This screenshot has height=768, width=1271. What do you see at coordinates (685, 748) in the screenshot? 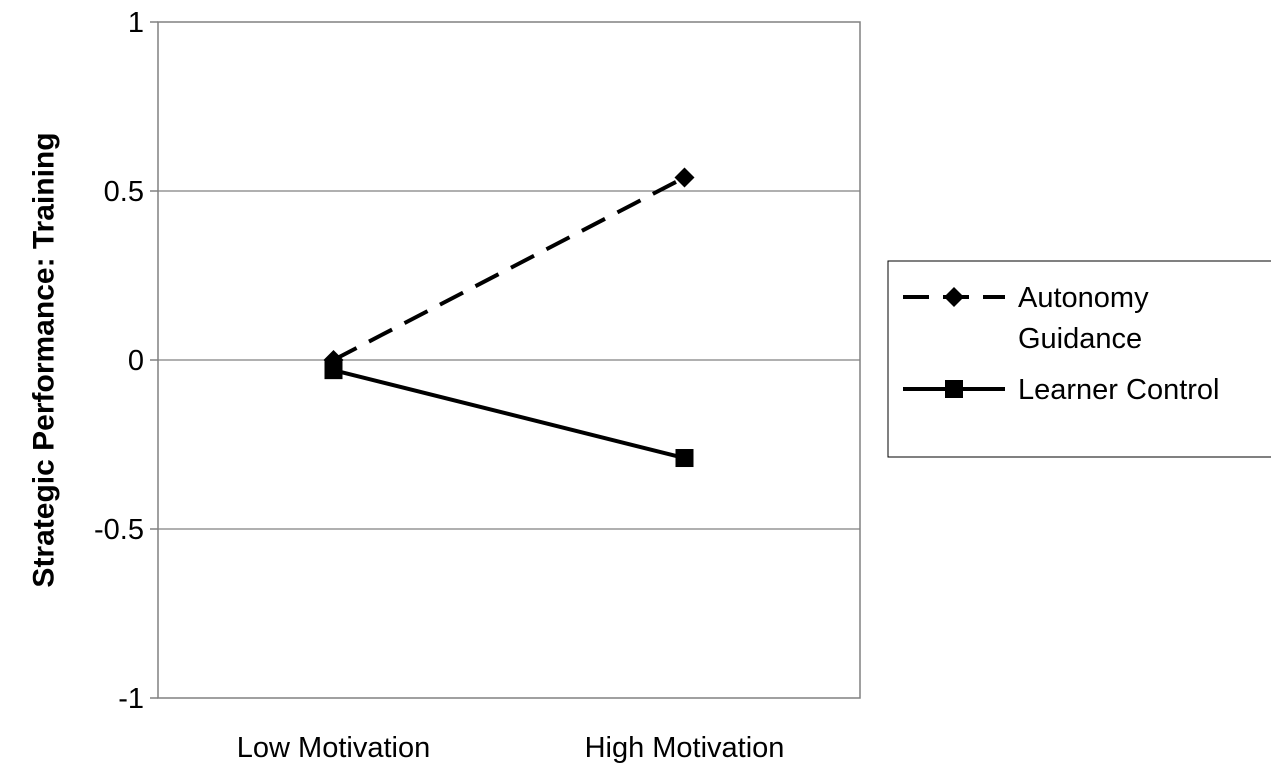
I see `x-tick-label: High Motivation` at bounding box center [685, 748].